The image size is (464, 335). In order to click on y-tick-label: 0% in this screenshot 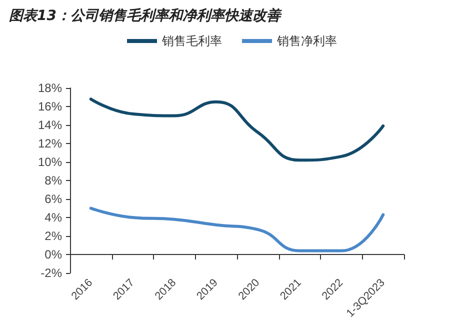, I will do `click(53, 255)`.